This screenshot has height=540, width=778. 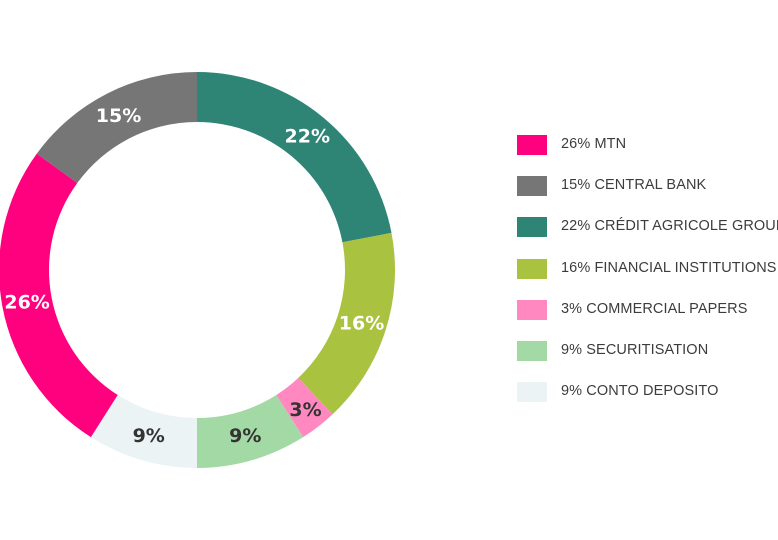 I want to click on legend-item: 16% FINANCIAL INSTITUTIONS, so click(x=647, y=279).